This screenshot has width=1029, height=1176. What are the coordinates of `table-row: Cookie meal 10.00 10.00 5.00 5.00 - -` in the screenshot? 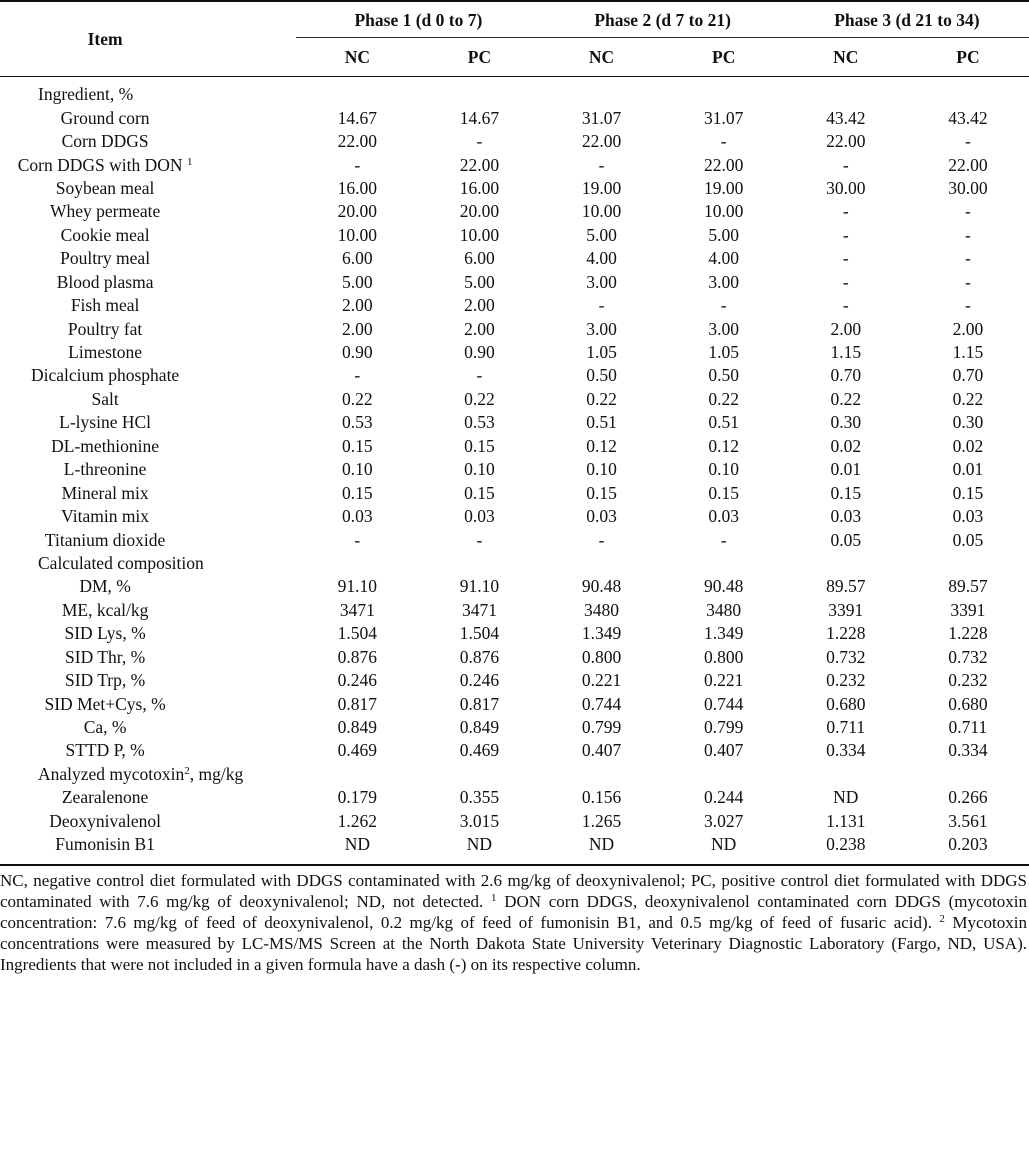 It's located at (514, 235).